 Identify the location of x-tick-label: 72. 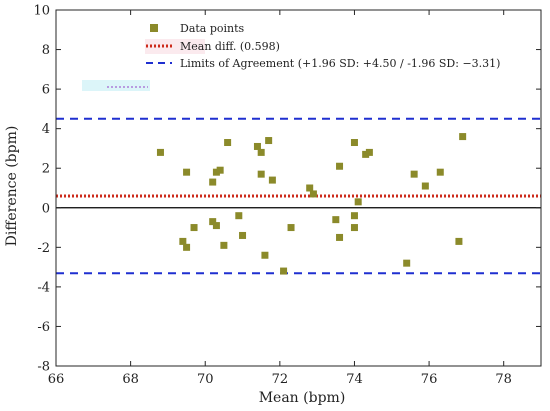
(280, 379).